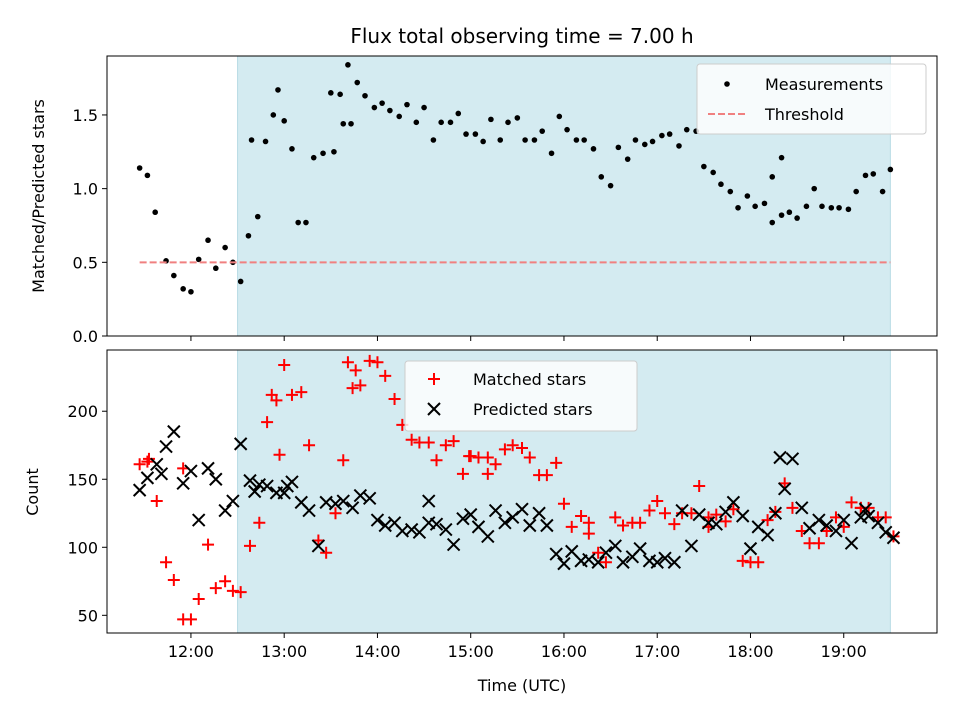  Describe the element at coordinates (377, 651) in the screenshot. I see `xtick-label: 14:00` at that location.